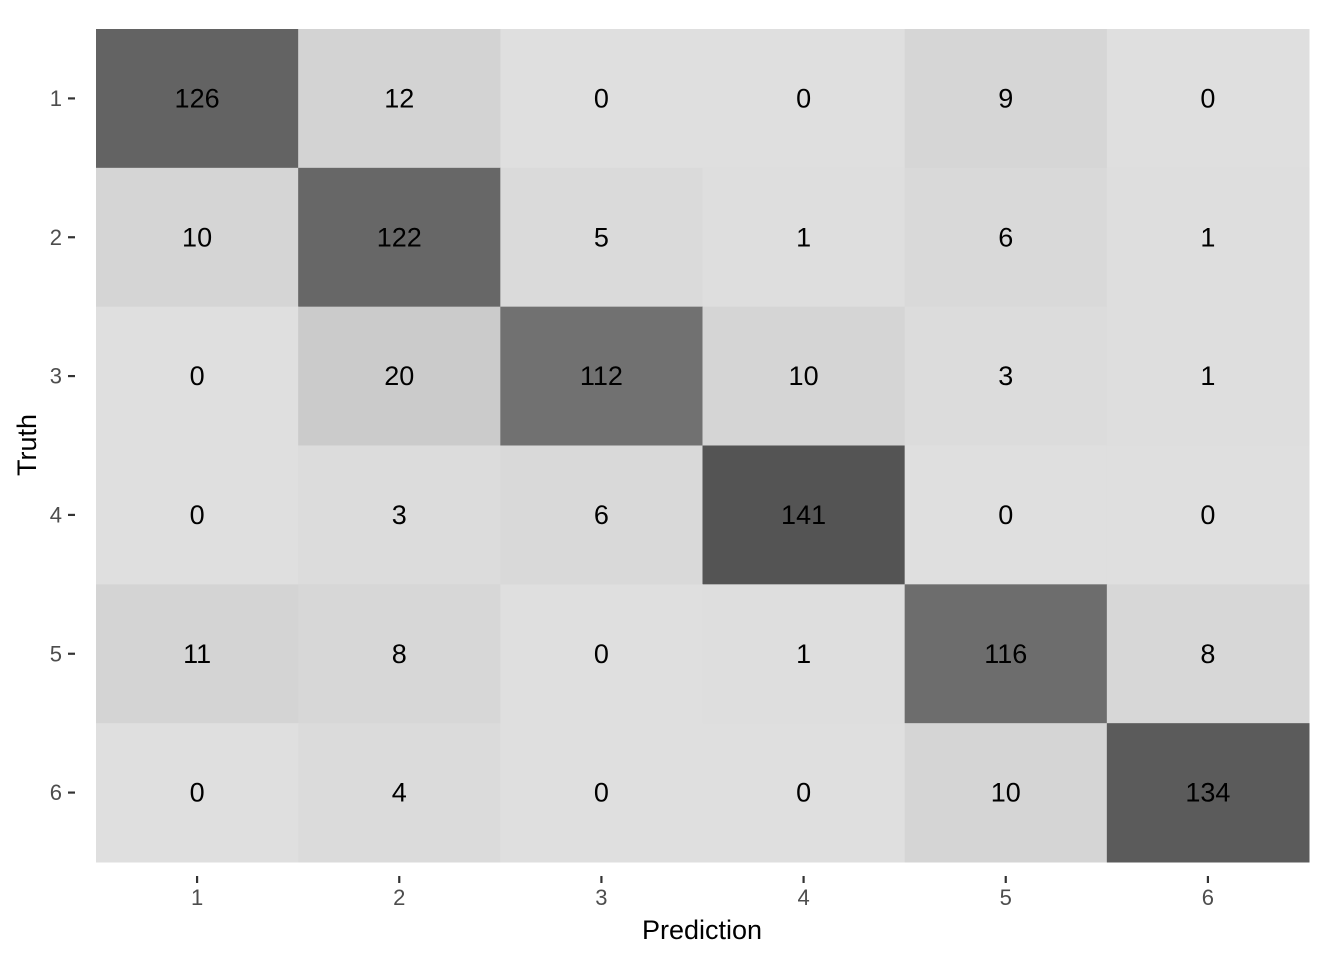  Describe the element at coordinates (56, 653) in the screenshot. I see `y-tick-label: 5` at that location.